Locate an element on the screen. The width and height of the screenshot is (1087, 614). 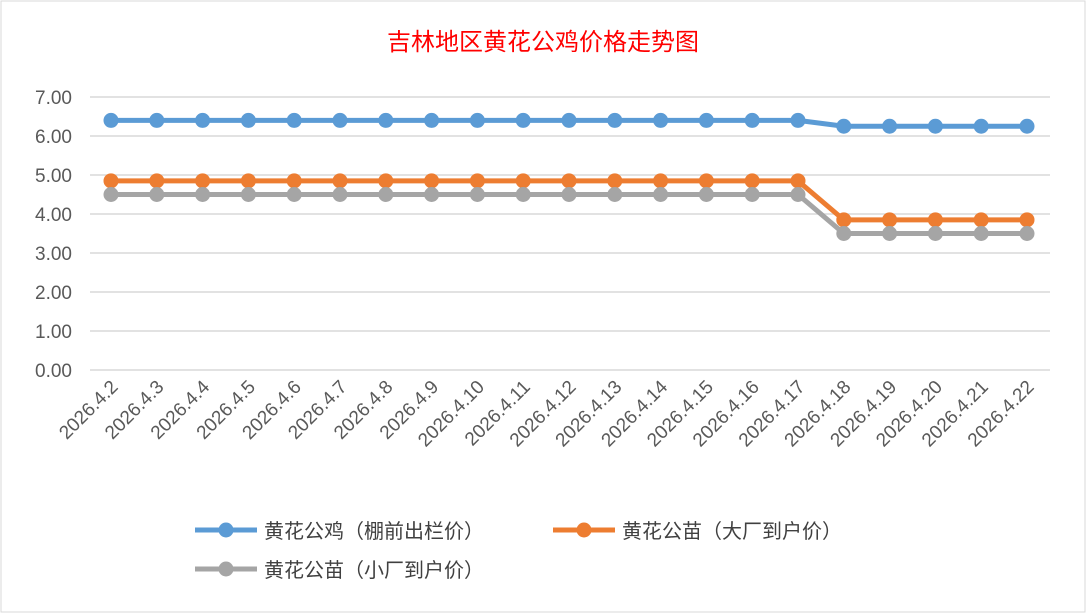
y-tick-label: 0.00 is located at coordinates (53, 371).